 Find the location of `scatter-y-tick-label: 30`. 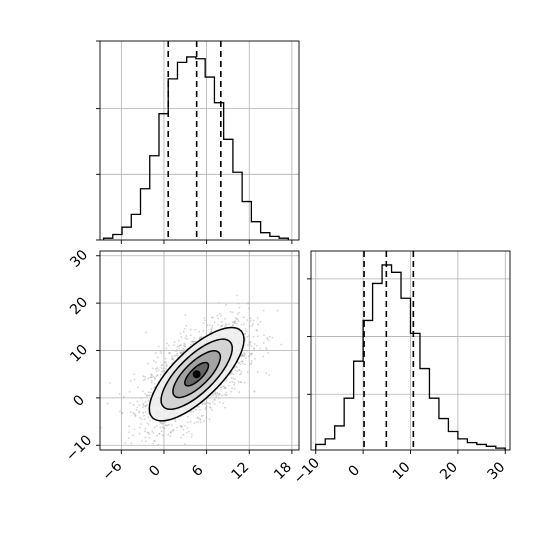

scatter-y-tick-label: 30 is located at coordinates (79, 259).